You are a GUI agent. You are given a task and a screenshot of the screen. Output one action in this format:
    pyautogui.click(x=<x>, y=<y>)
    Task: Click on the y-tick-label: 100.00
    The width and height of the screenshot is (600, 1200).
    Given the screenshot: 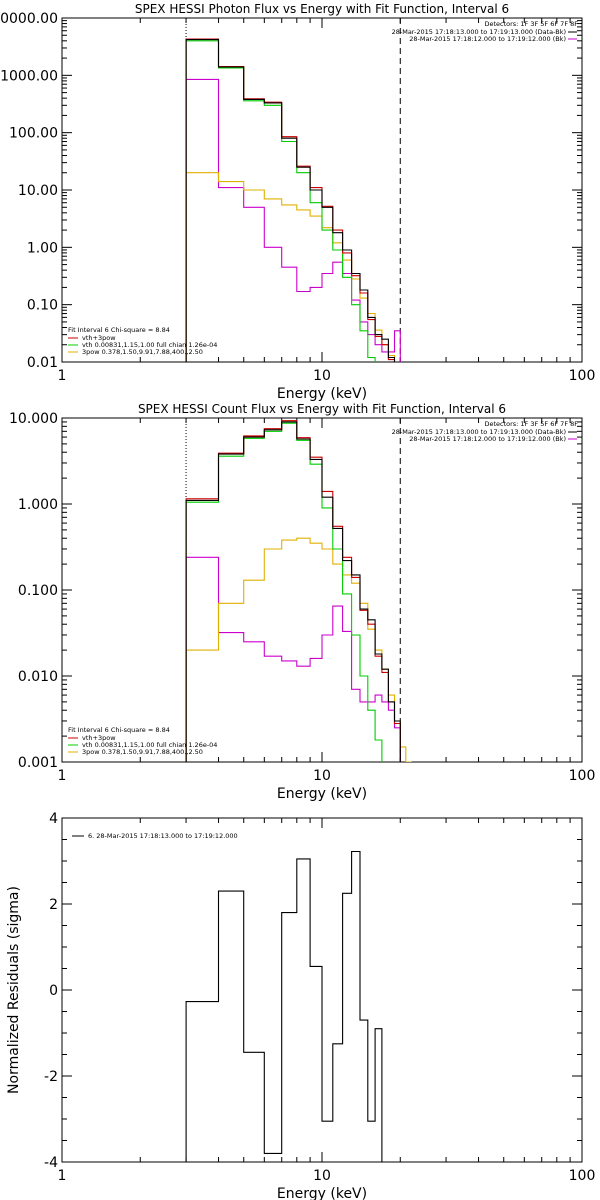 What is the action you would take?
    pyautogui.click(x=33, y=134)
    